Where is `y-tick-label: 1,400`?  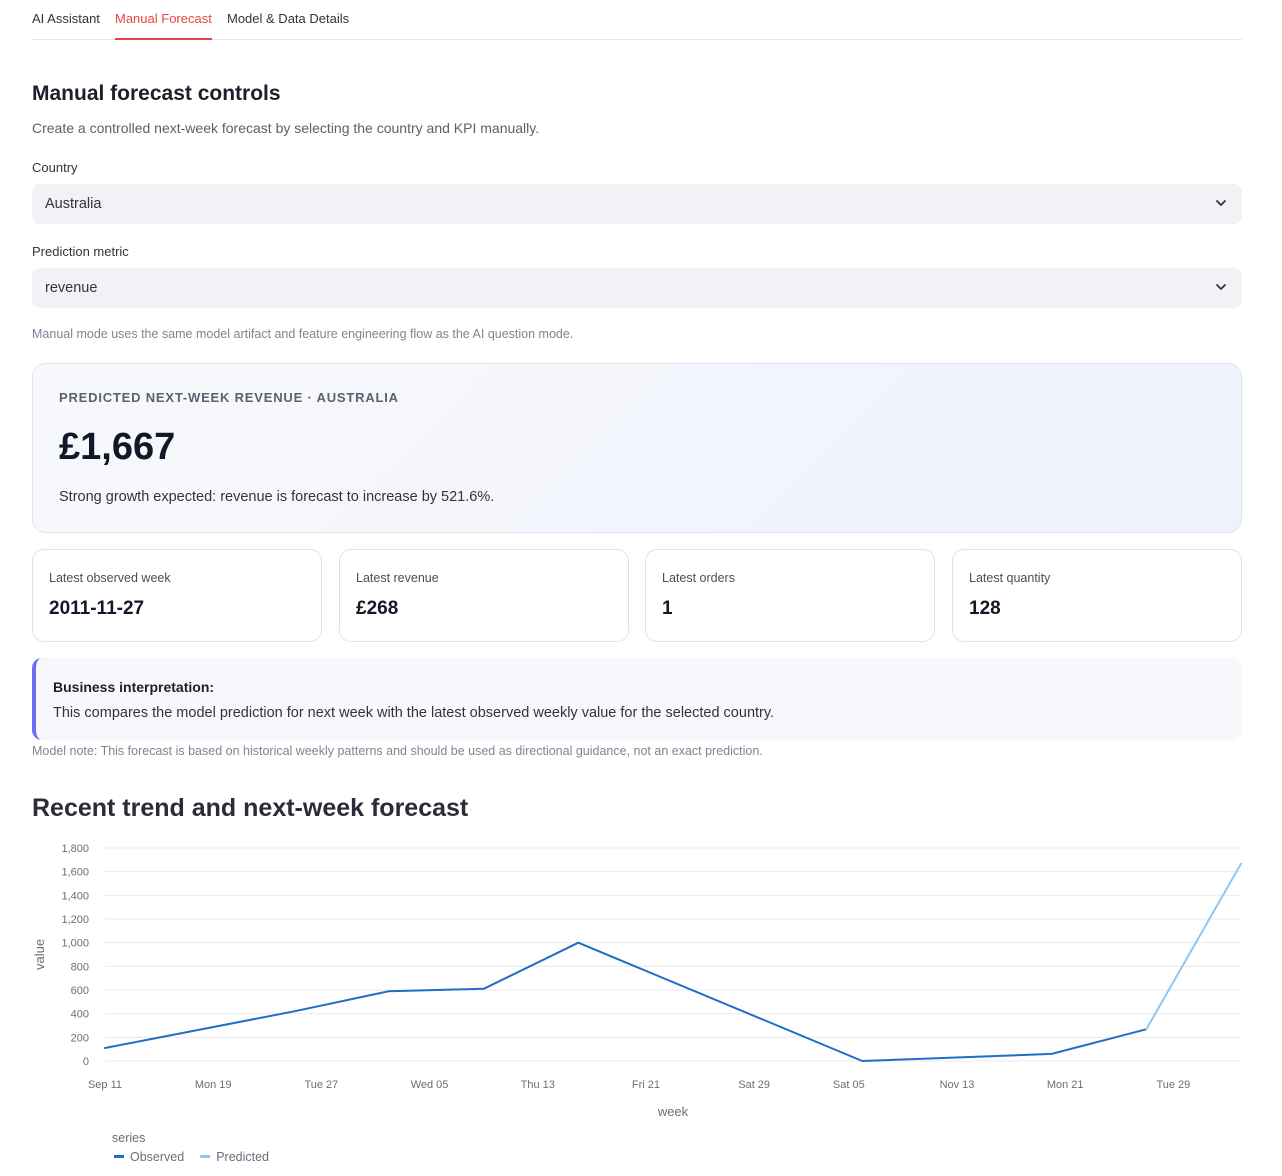 y-tick-label: 1,400 is located at coordinates (75, 896).